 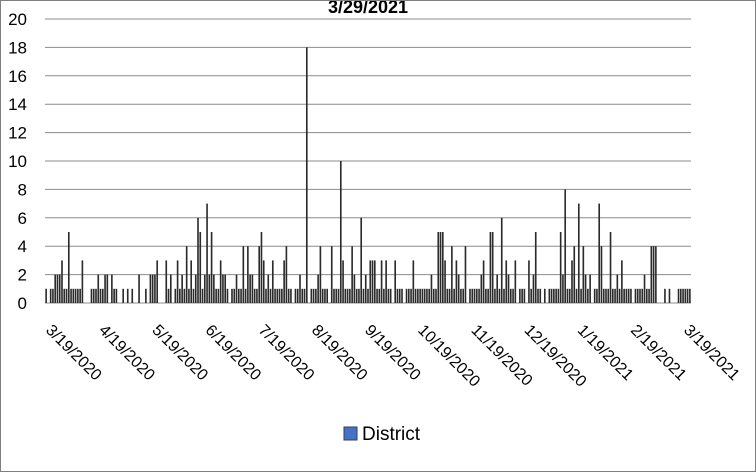 What do you see at coordinates (368, 9) in the screenshot?
I see `chart-title: 3/29/2021` at bounding box center [368, 9].